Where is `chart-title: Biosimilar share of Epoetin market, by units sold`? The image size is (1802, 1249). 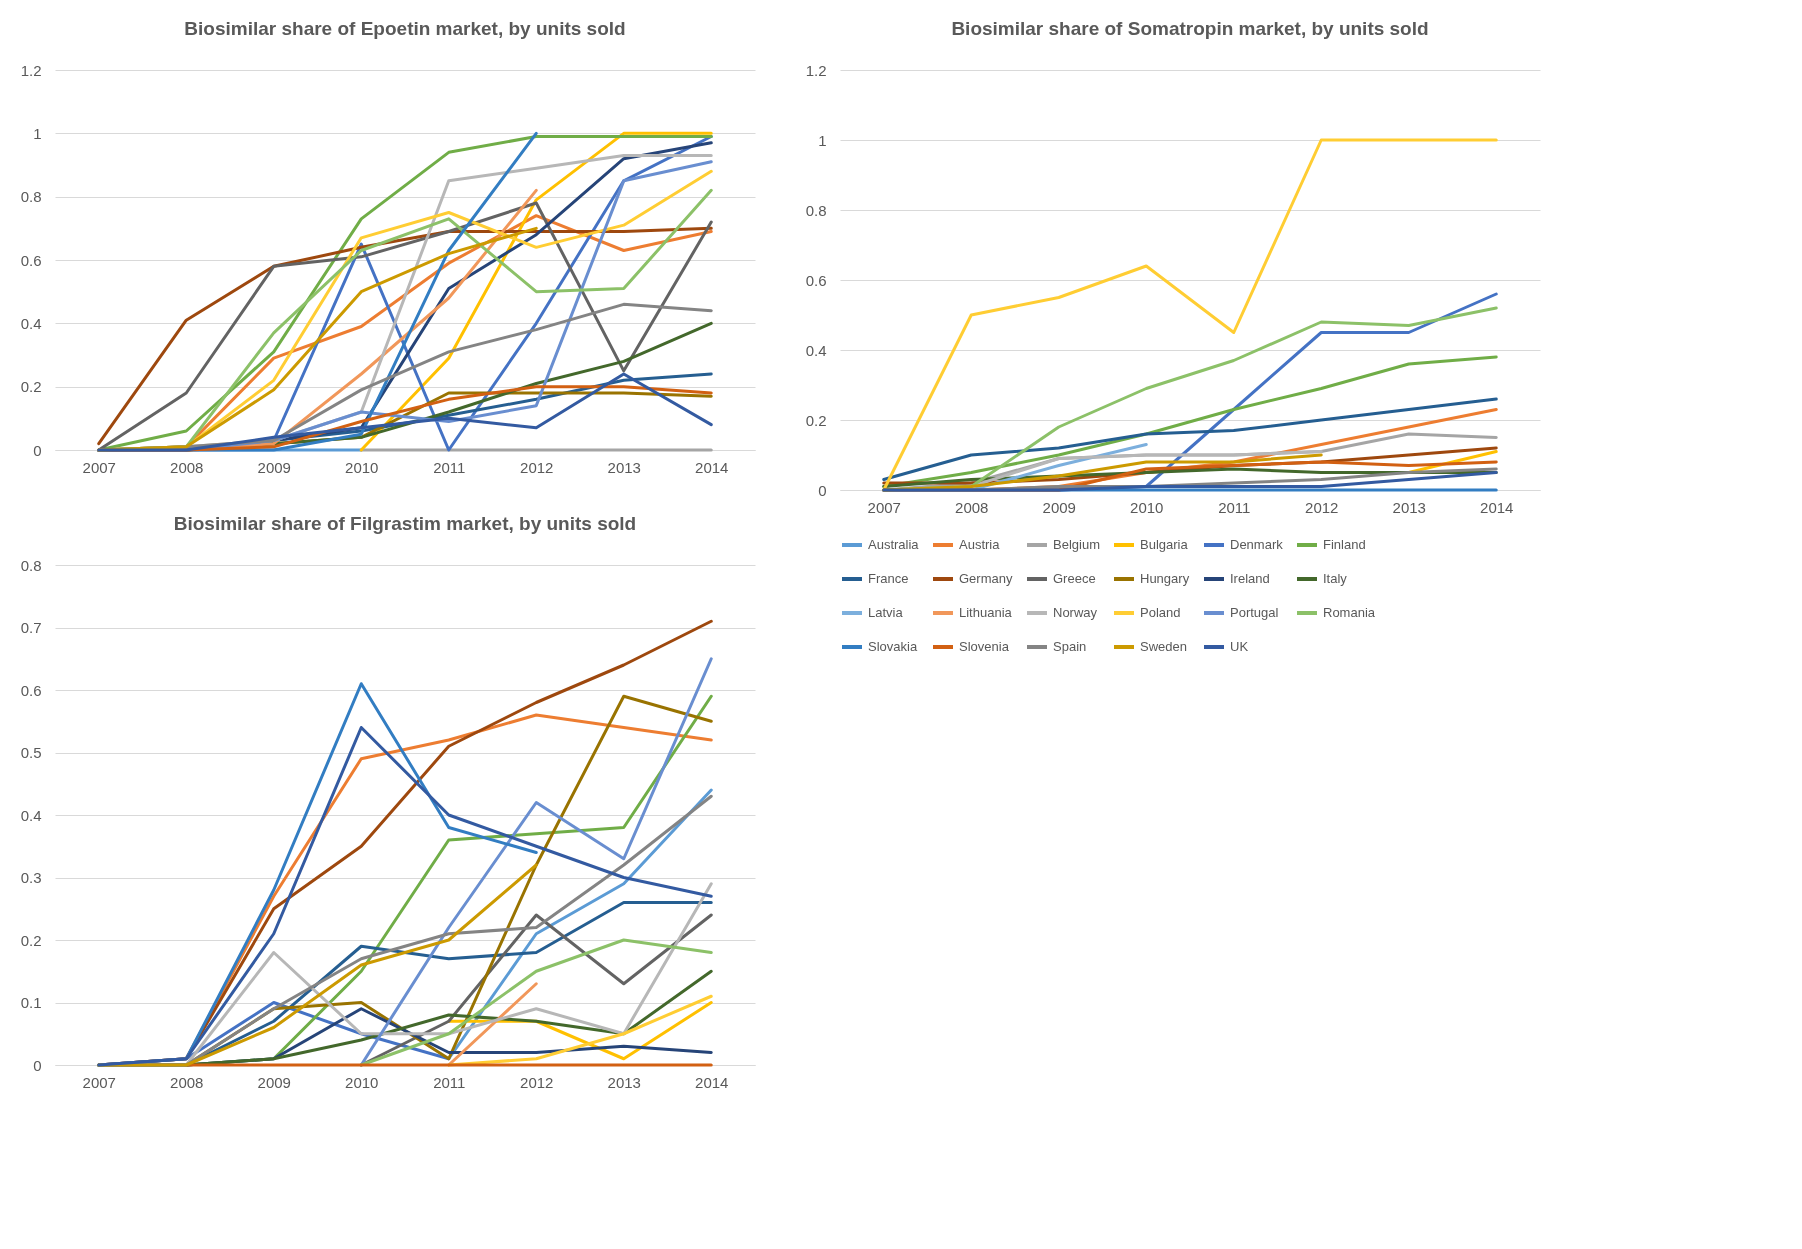
chart-title: Biosimilar share of Epoetin market, by units sold is located at coordinates (405, 28).